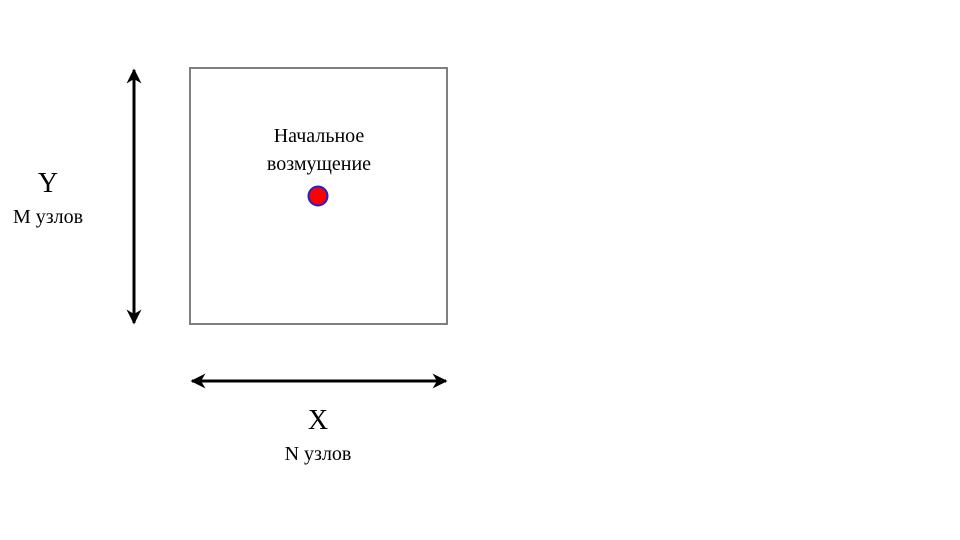  What do you see at coordinates (319, 150) in the screenshot?
I see `initial-perturbation-label: Начальное возмущение` at bounding box center [319, 150].